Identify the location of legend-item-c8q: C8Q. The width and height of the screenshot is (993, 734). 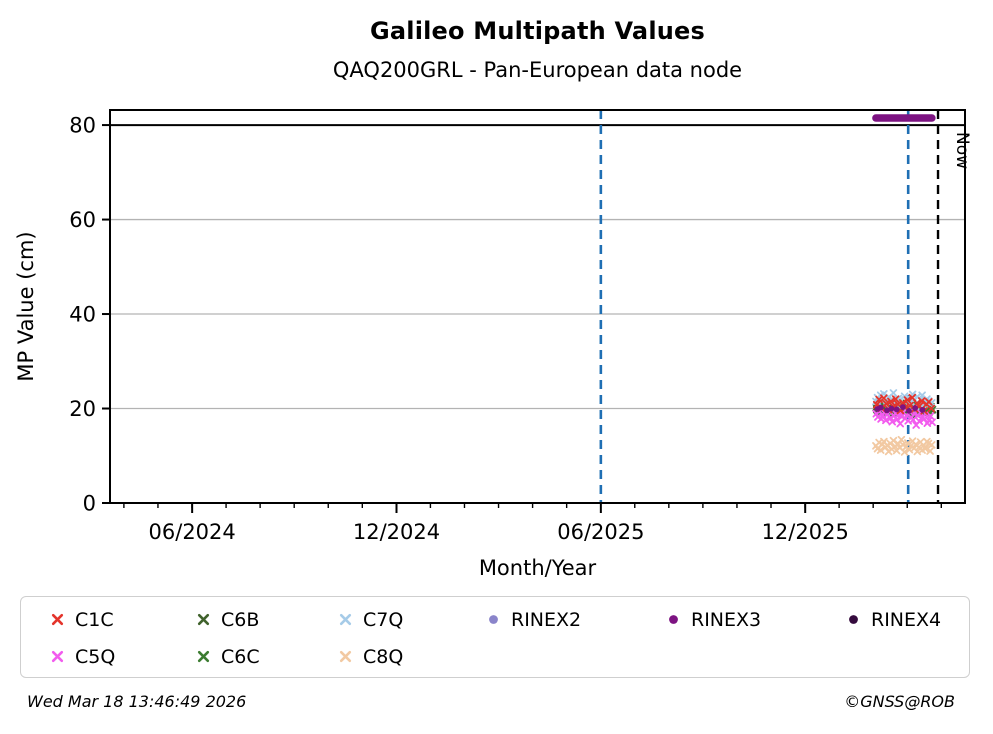
(413, 657).